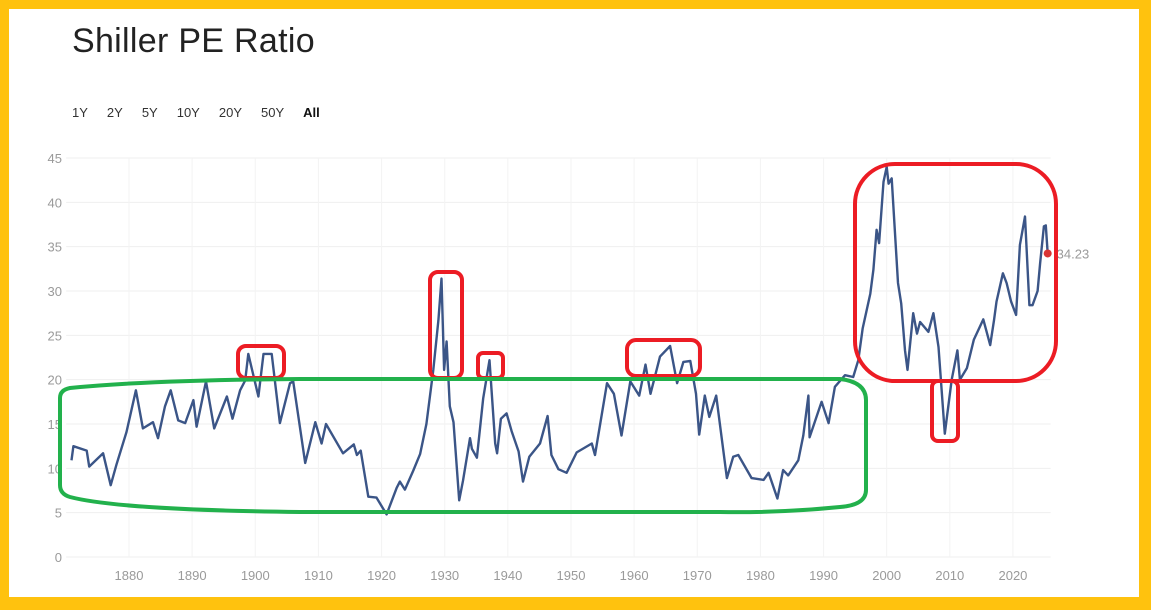  Describe the element at coordinates (1047, 253) in the screenshot. I see `last-value-marker` at that location.